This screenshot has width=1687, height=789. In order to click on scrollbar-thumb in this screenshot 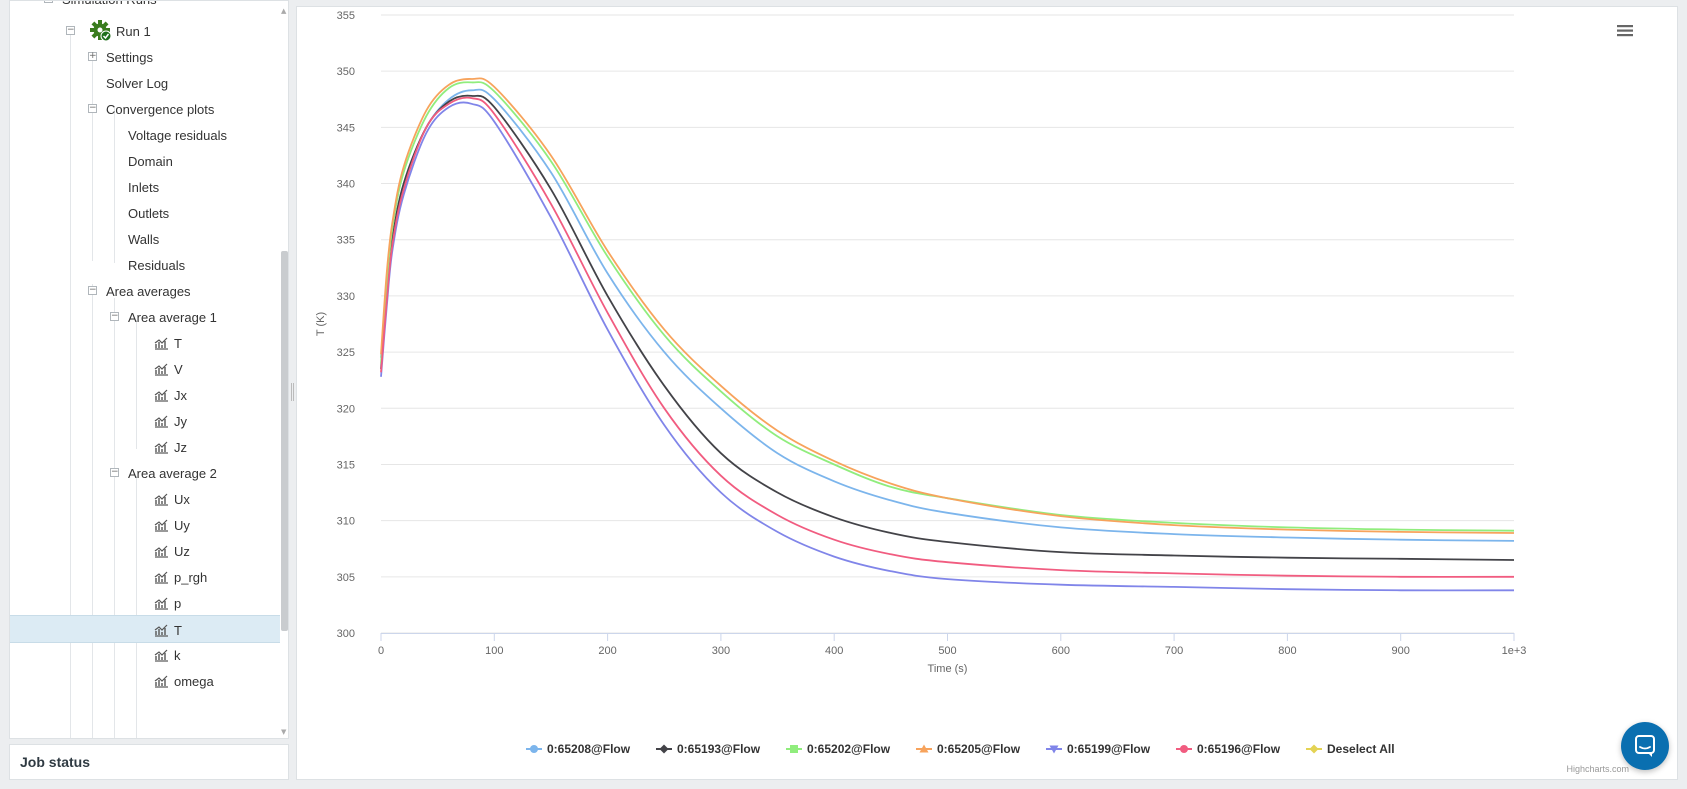, I will do `click(284, 441)`.